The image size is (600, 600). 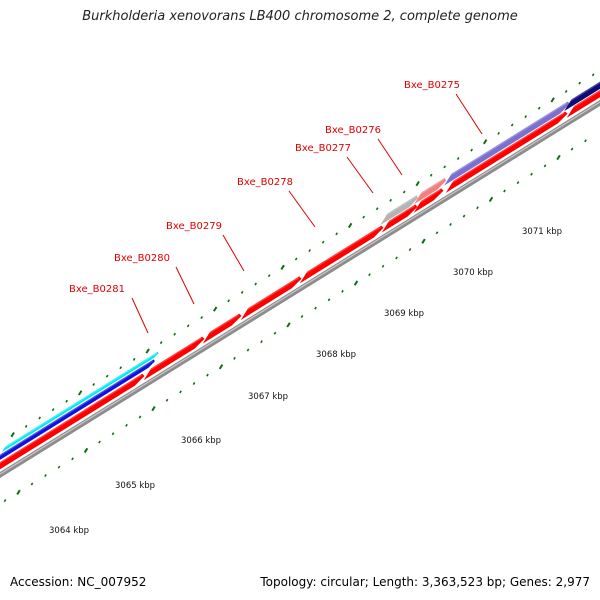 I want to click on grey-feature, so click(x=399, y=210).